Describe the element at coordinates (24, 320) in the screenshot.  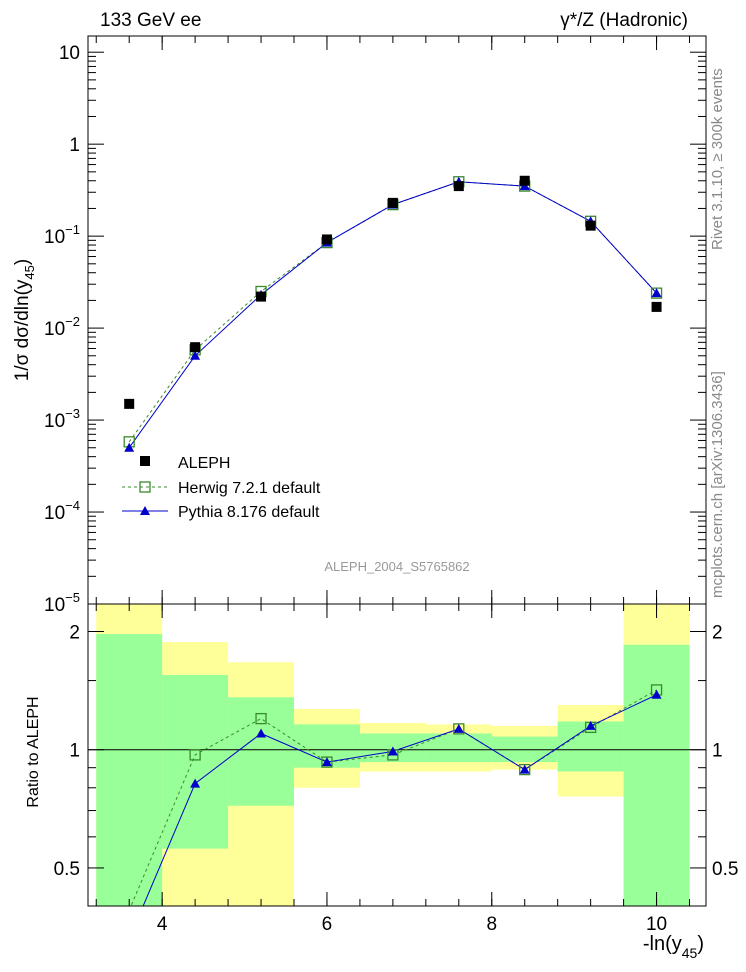
I see `y-axis-title: 1/σ dσ/dln(y45)` at that location.